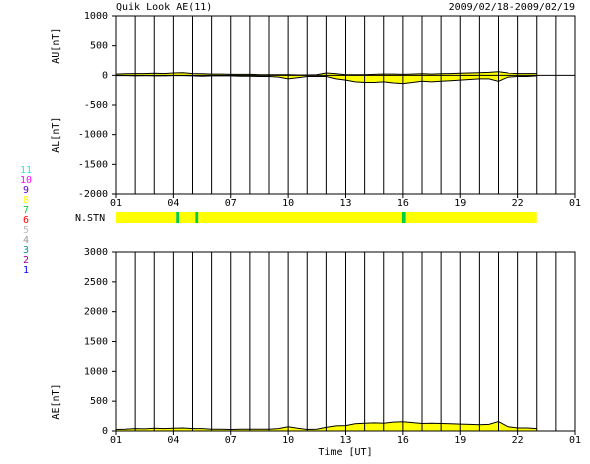 The width and height of the screenshot is (590, 464). Describe the element at coordinates (26, 200) in the screenshot. I see `station-legend: 8` at that location.